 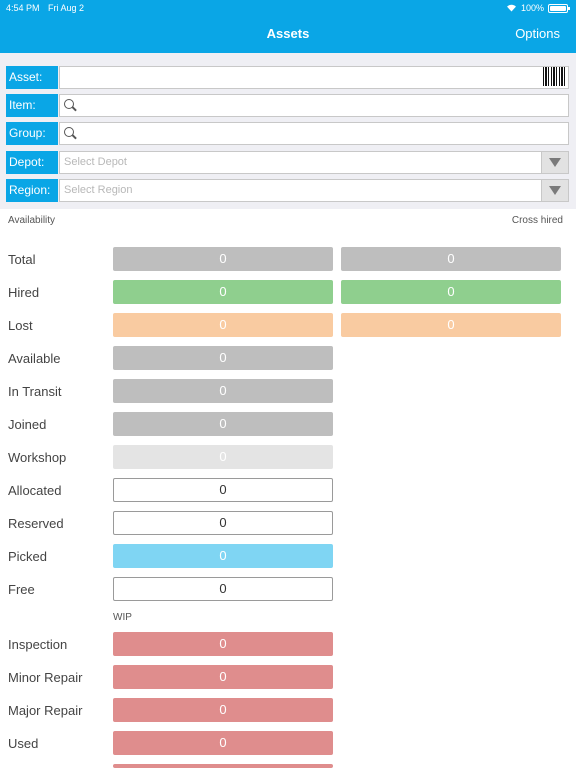 What do you see at coordinates (223, 644) in the screenshot?
I see `inspection-value: 0` at bounding box center [223, 644].